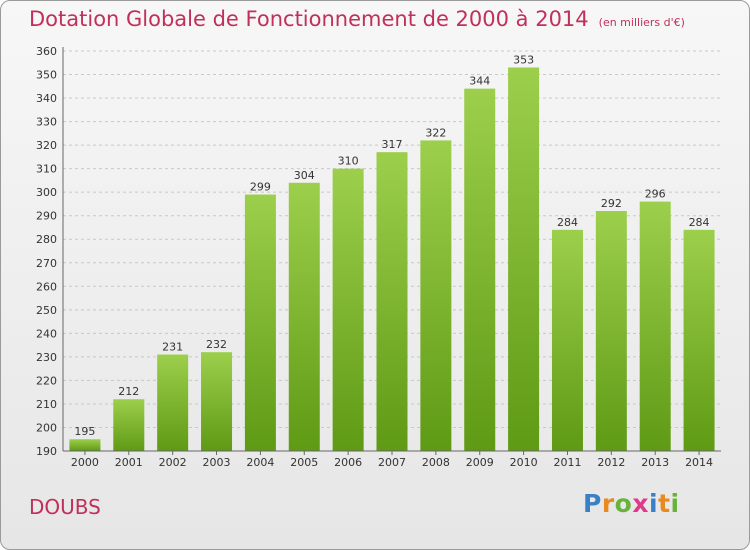  What do you see at coordinates (436, 296) in the screenshot?
I see `bar-2008` at bounding box center [436, 296].